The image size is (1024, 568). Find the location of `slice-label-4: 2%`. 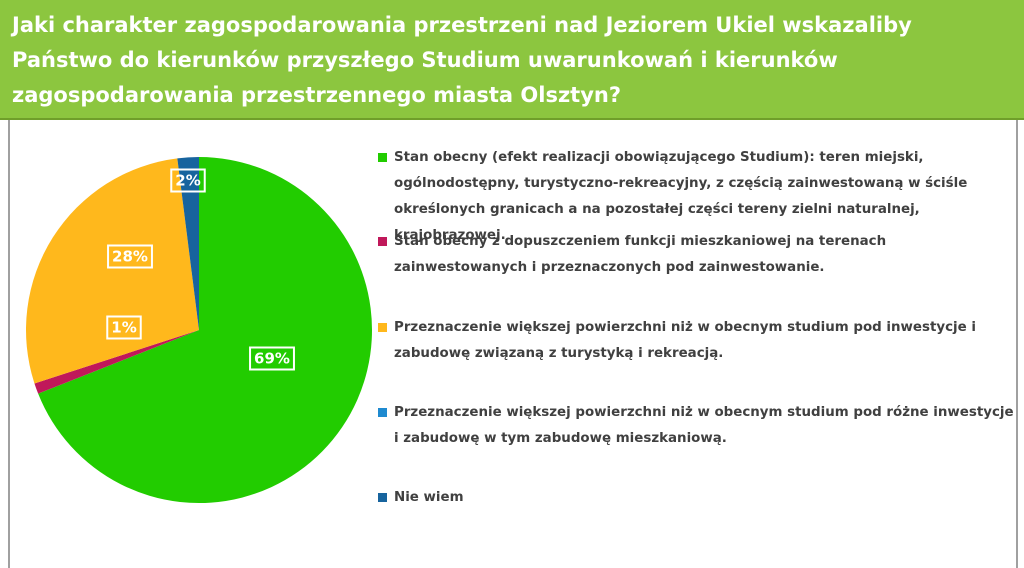

slice-label-4: 2% is located at coordinates (187, 181).